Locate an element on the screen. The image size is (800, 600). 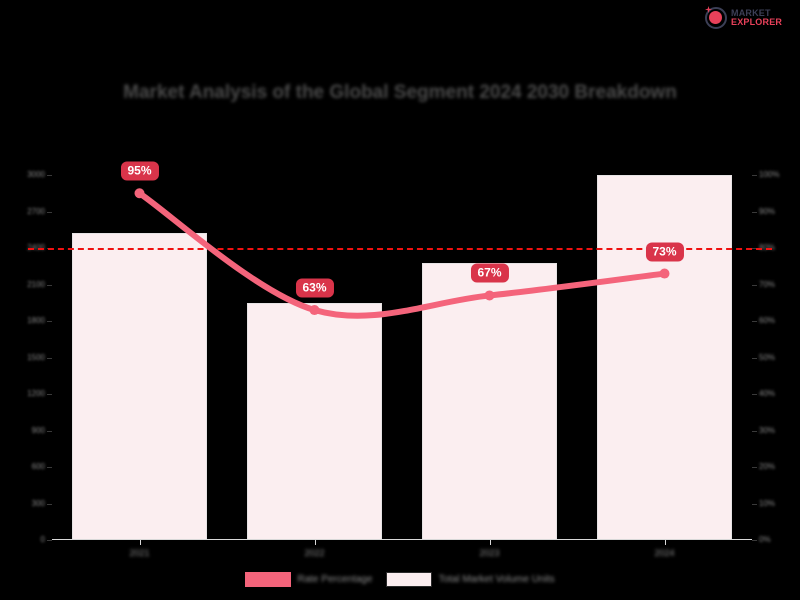
logo-line-2: EXPLORER is located at coordinates (757, 22).